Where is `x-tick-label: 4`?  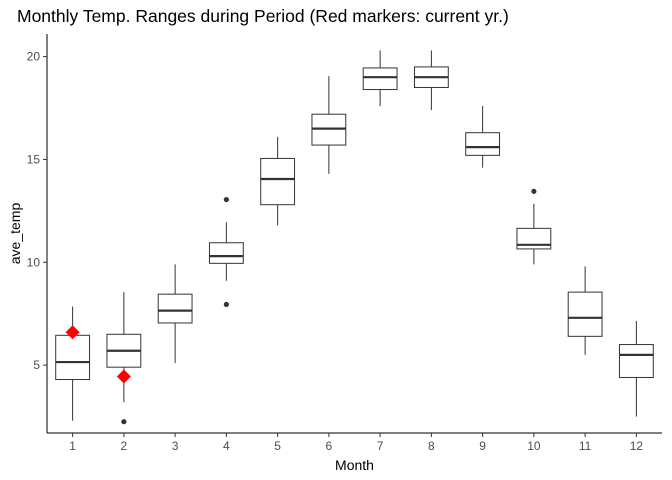
x-tick-label: 4 is located at coordinates (226, 446).